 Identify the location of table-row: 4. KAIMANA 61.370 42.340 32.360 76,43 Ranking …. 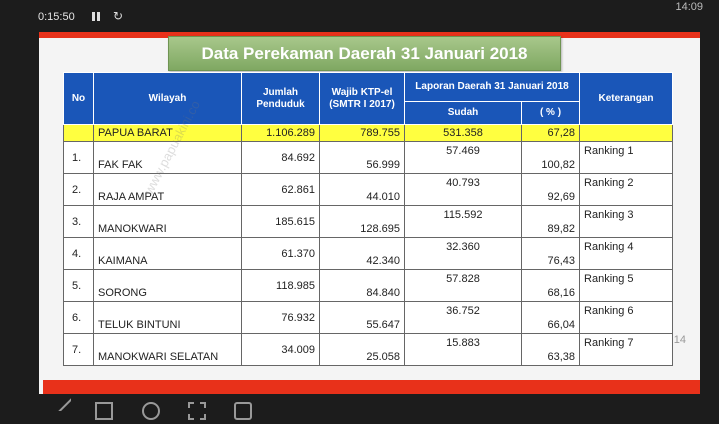
(368, 253).